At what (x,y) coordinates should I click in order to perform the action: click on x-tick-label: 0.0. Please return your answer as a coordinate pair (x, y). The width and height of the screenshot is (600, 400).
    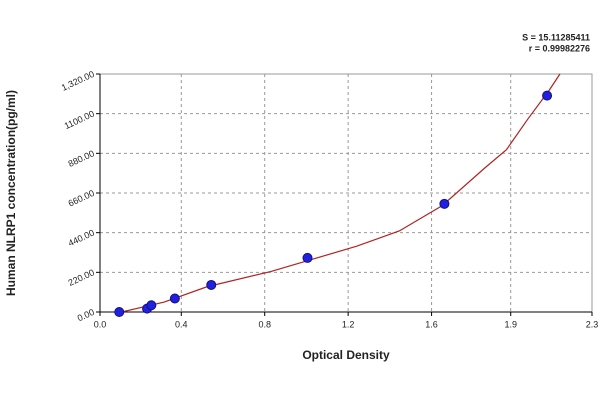
    Looking at the image, I should click on (100, 324).